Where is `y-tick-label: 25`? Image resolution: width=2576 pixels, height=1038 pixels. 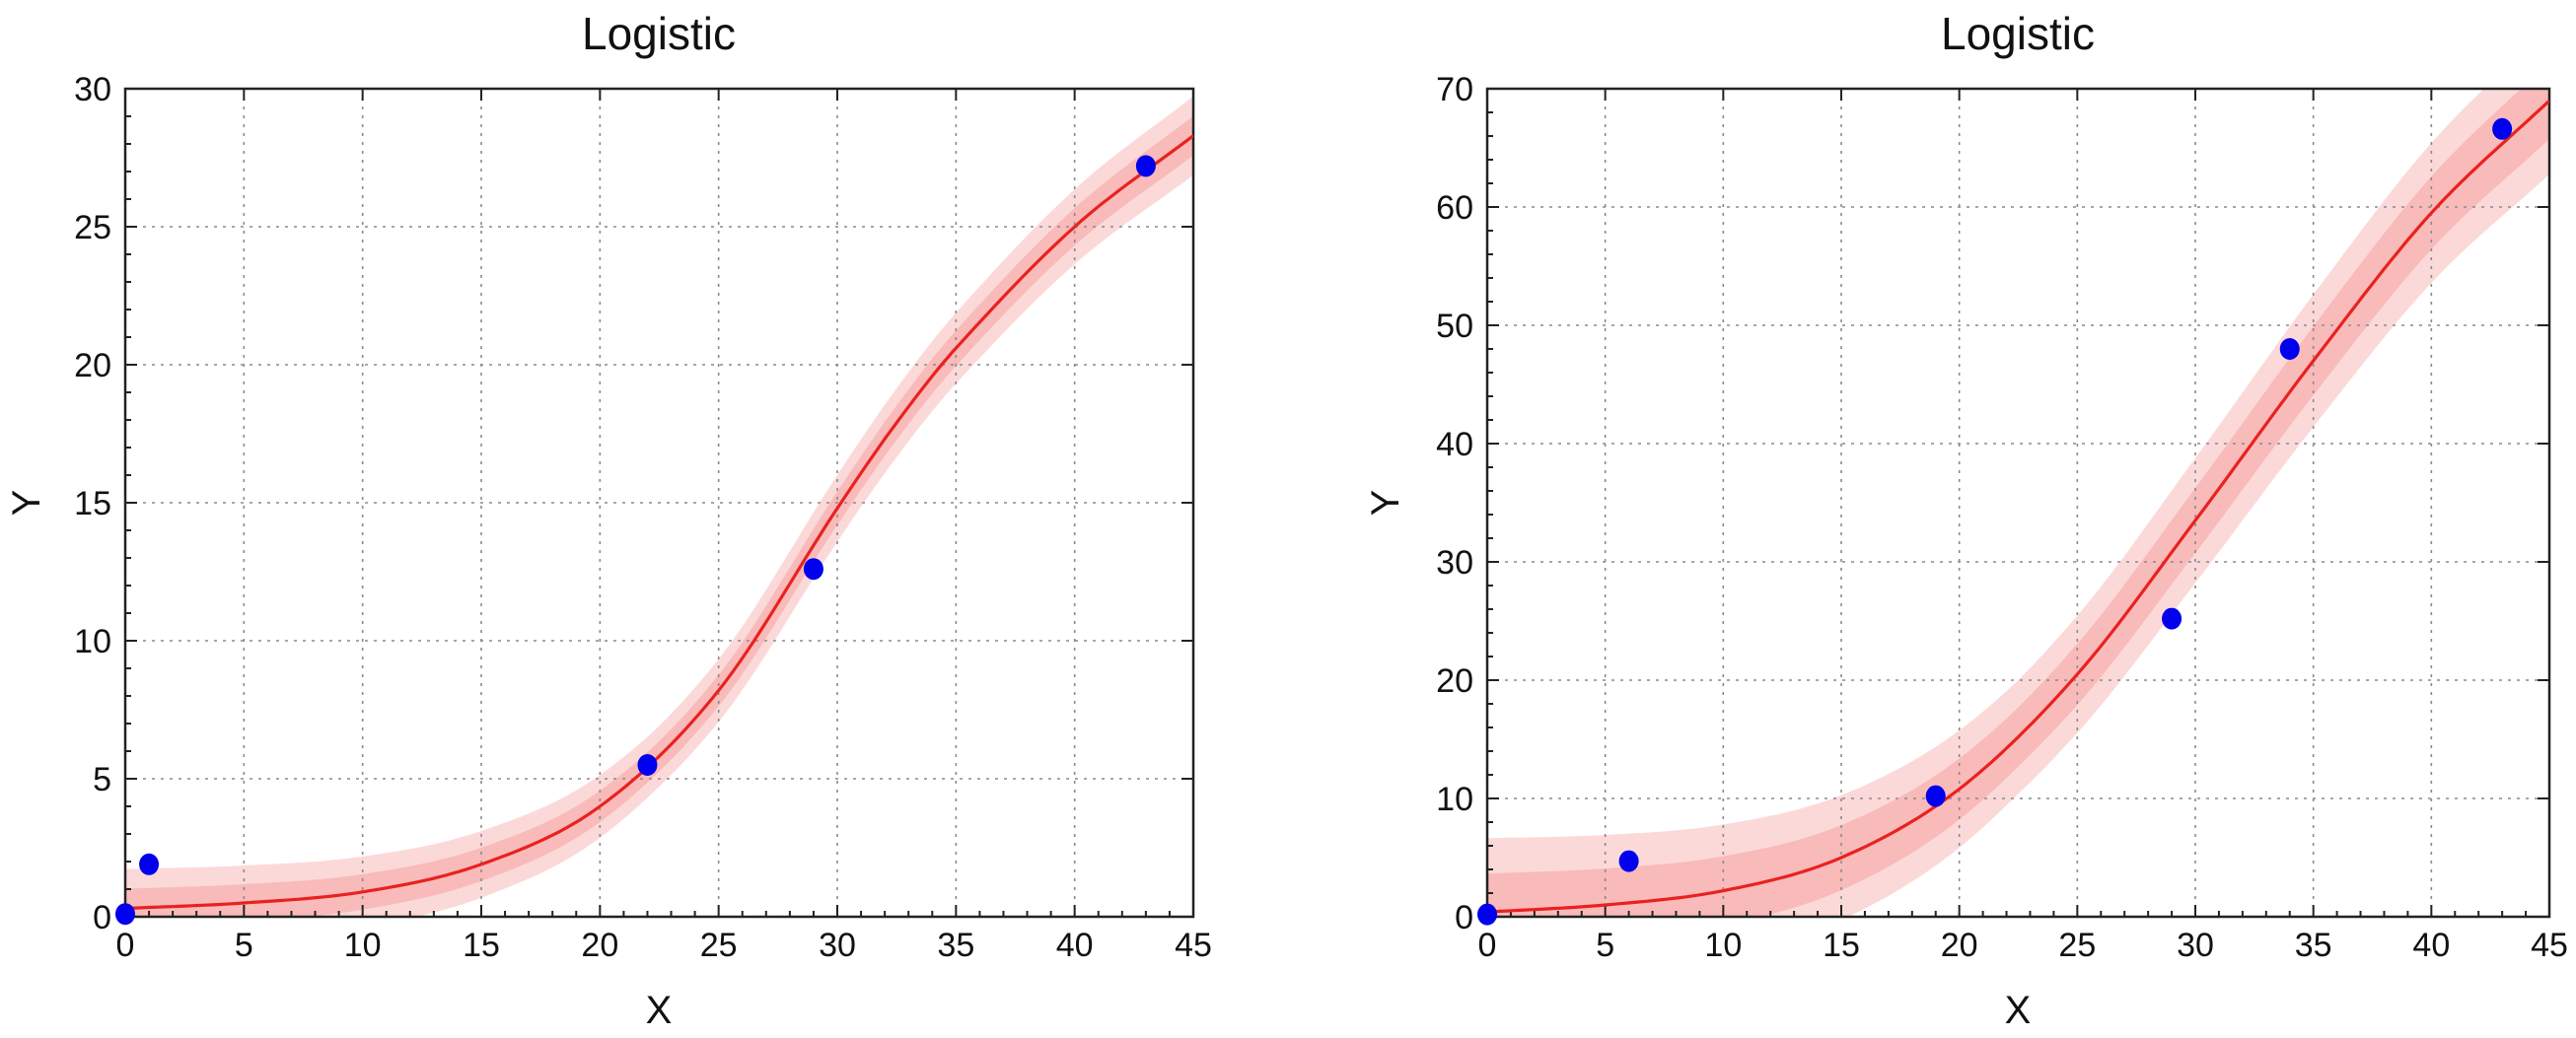
y-tick-label: 25 is located at coordinates (92, 227).